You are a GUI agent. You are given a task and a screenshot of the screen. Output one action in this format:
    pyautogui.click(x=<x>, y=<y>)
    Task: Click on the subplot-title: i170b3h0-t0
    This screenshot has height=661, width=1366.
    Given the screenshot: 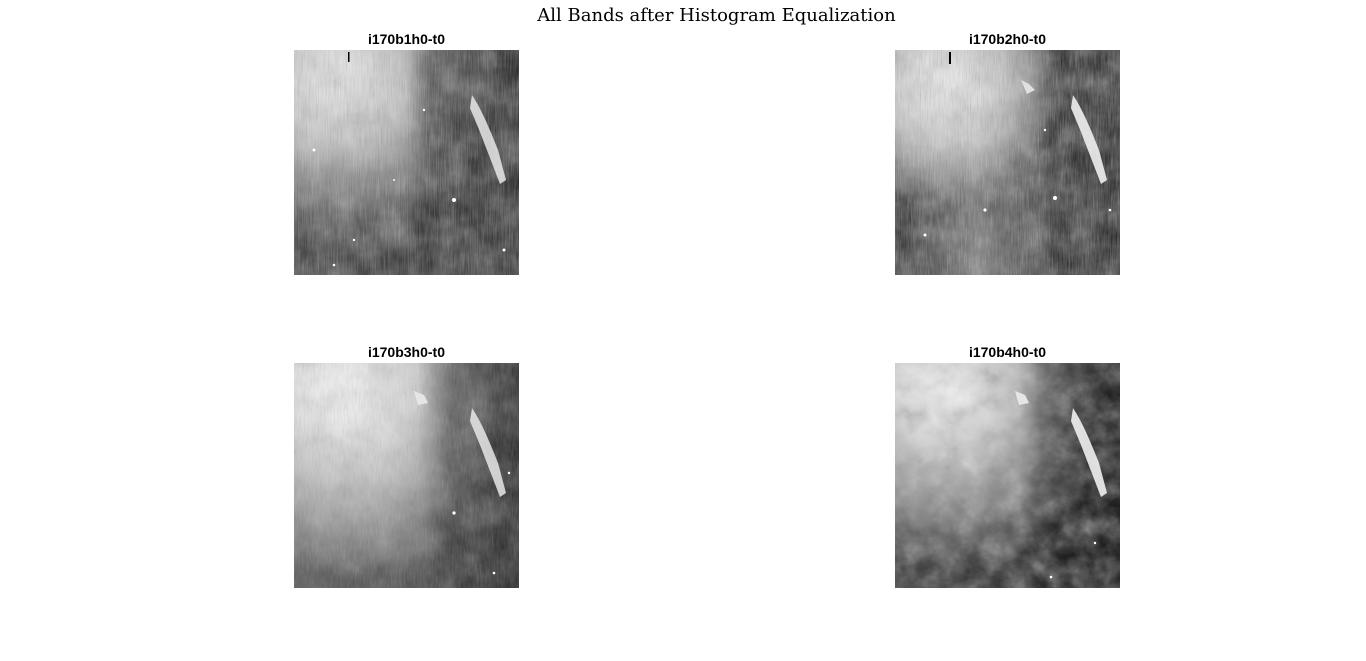 What is the action you would take?
    pyautogui.click(x=406, y=352)
    